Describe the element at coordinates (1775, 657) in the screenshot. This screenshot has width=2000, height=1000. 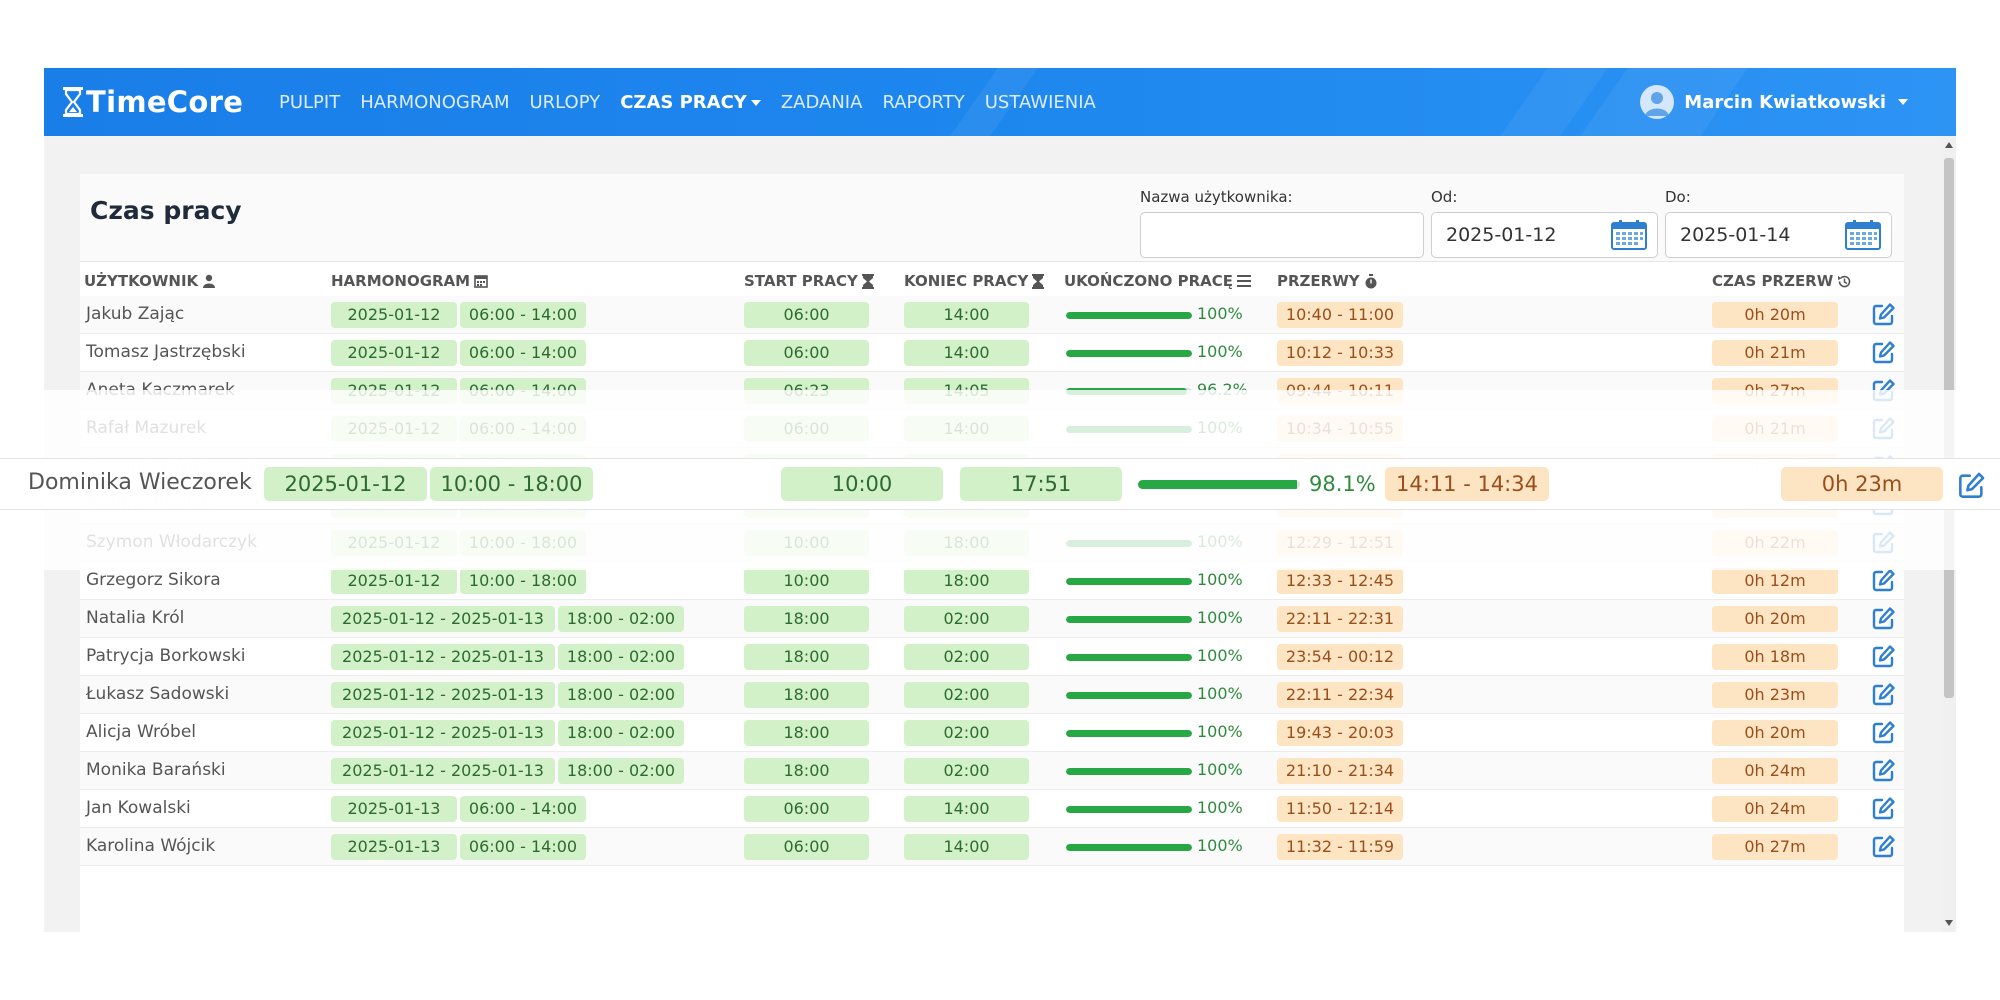
I see `break-time-pill: 0h 18m` at that location.